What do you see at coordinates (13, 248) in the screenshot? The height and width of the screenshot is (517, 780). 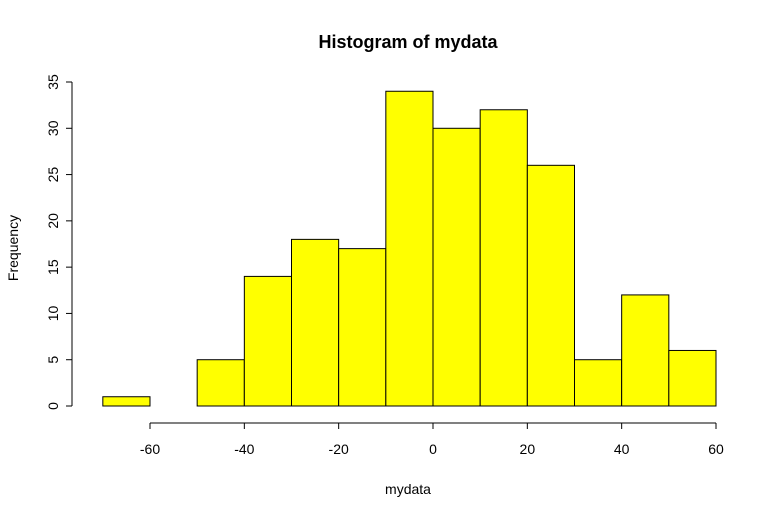 I see `y-axis-label: Frequency` at bounding box center [13, 248].